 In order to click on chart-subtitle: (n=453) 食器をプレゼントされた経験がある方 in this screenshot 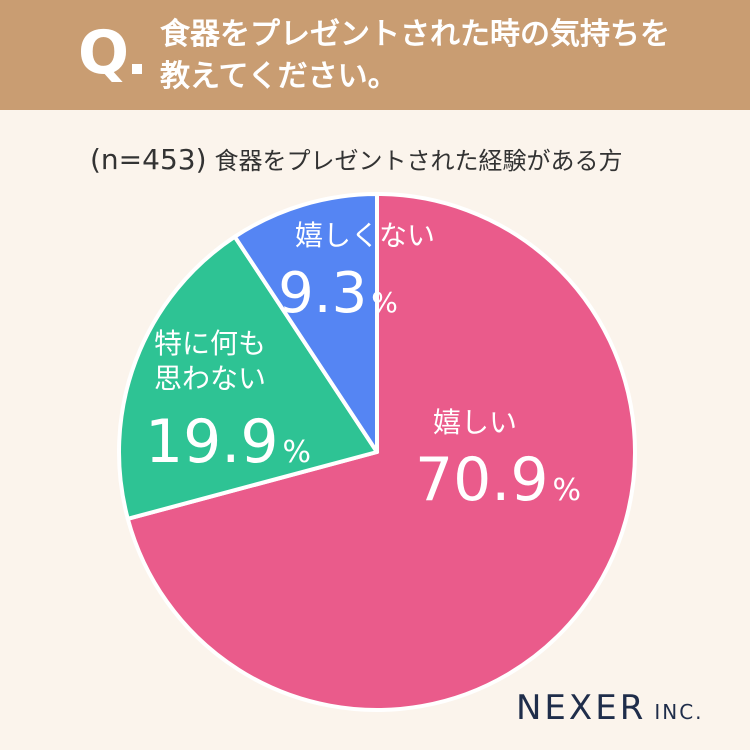, I will do `click(356, 160)`.